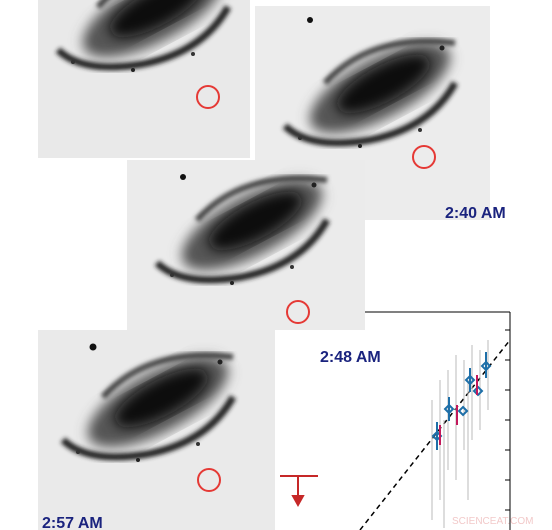  I want to click on timestamp: 2:57 AM, so click(72, 522).